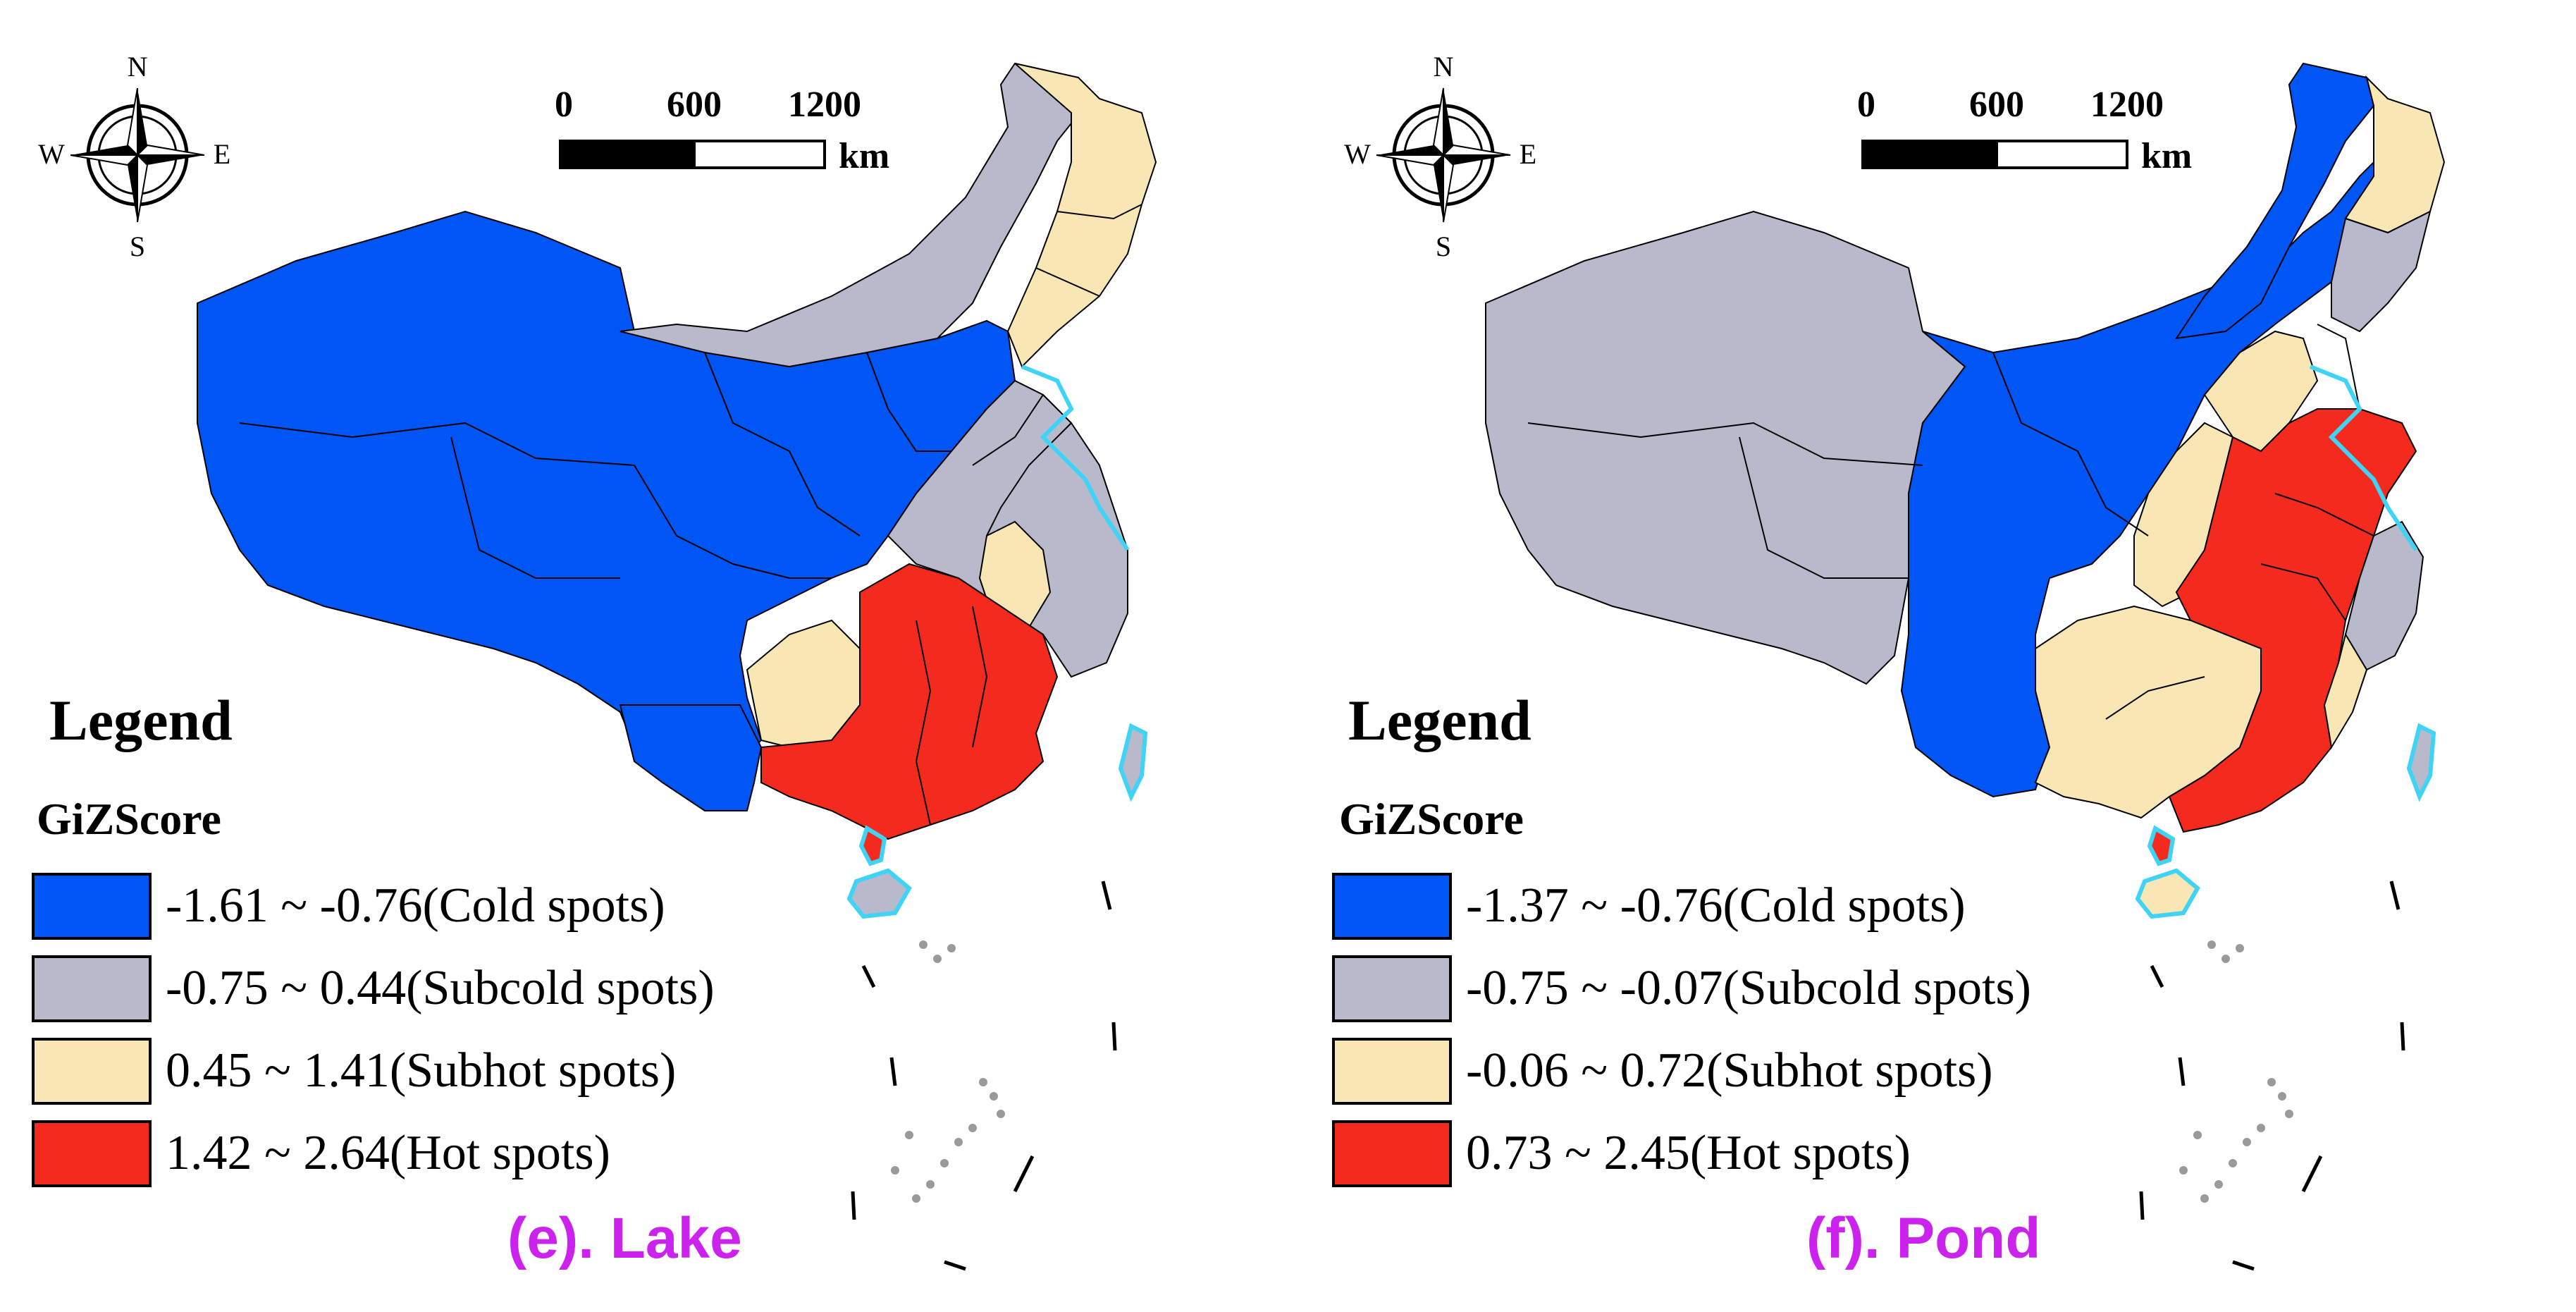 This screenshot has width=2576, height=1312. I want to click on province-boundaries, so click(1950, 522).